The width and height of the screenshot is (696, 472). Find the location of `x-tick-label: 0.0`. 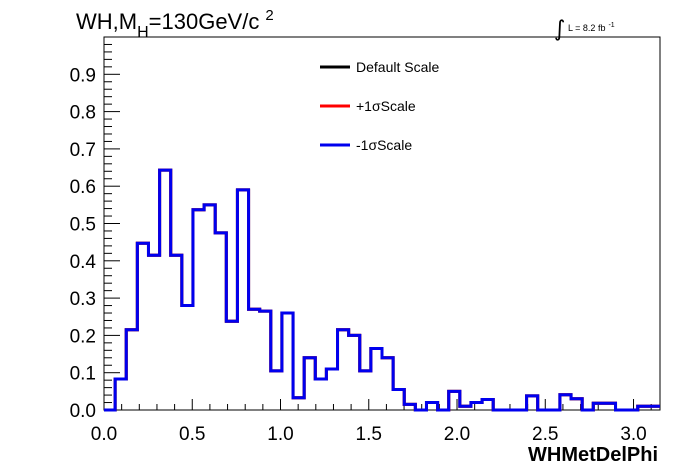

x-tick-label: 0.0 is located at coordinates (104, 434).